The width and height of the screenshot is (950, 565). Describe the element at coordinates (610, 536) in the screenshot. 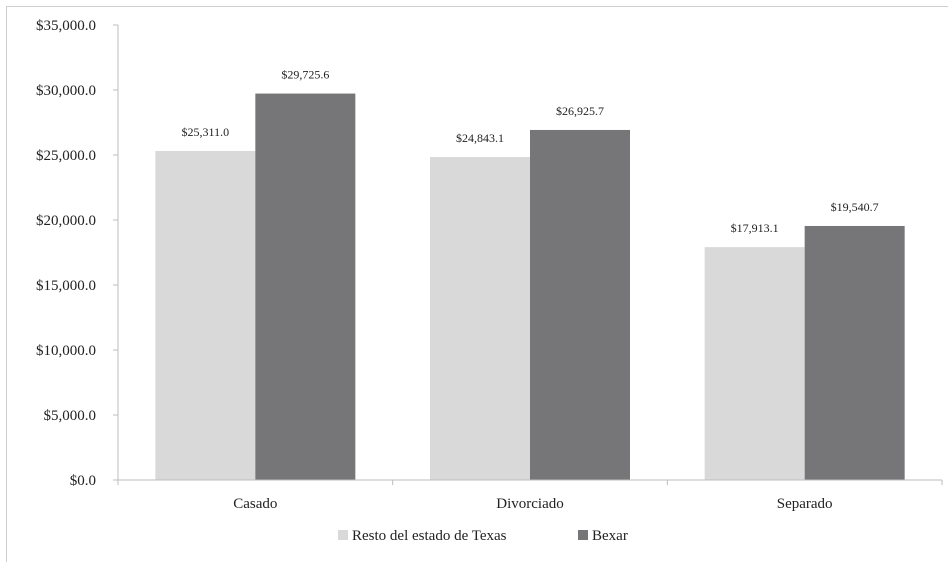

I see `legend-label: Bexar` at that location.